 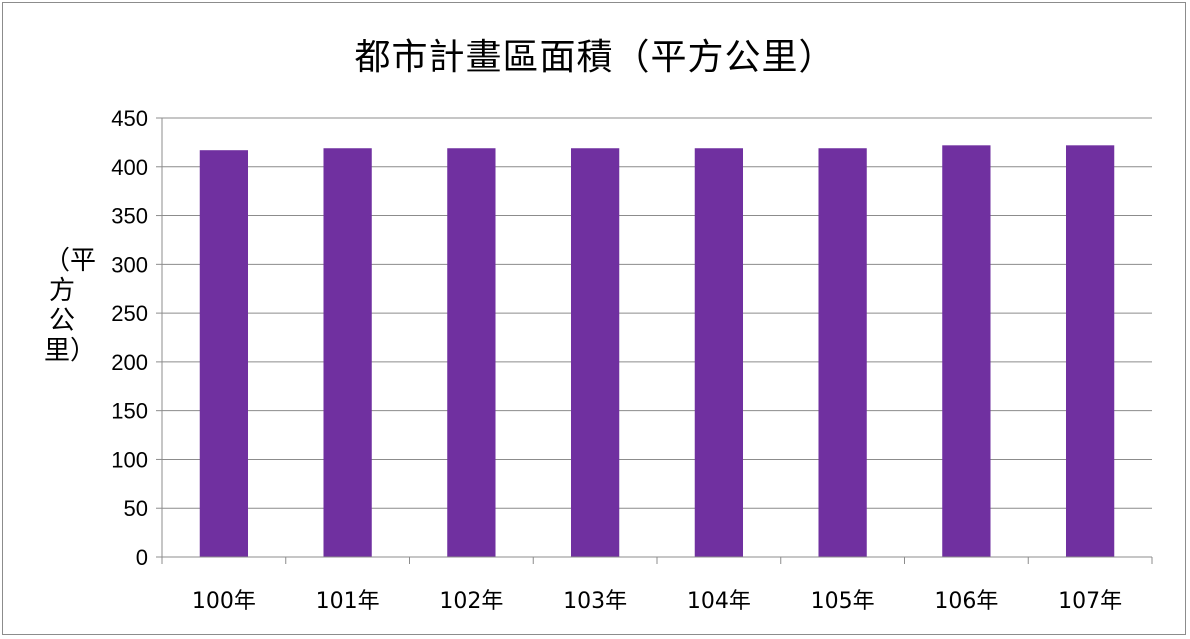 What do you see at coordinates (136, 508) in the screenshot?
I see `y-tick-label: 50` at bounding box center [136, 508].